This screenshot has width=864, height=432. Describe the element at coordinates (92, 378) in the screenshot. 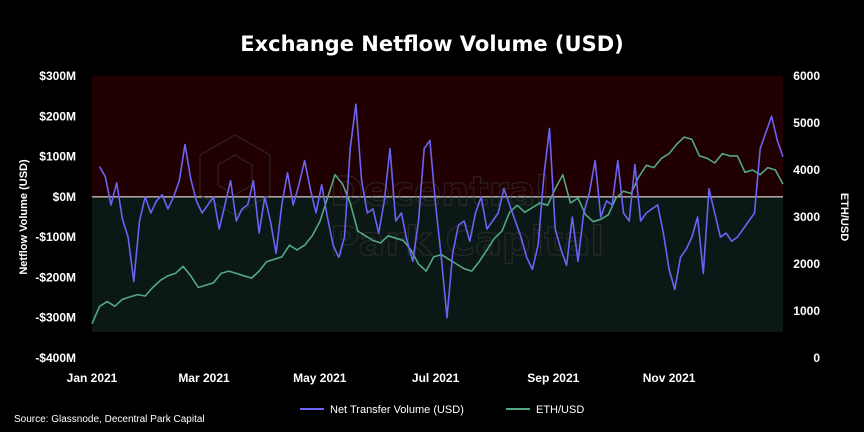

I see `x-tick-label-0: Jan 2021` at that location.